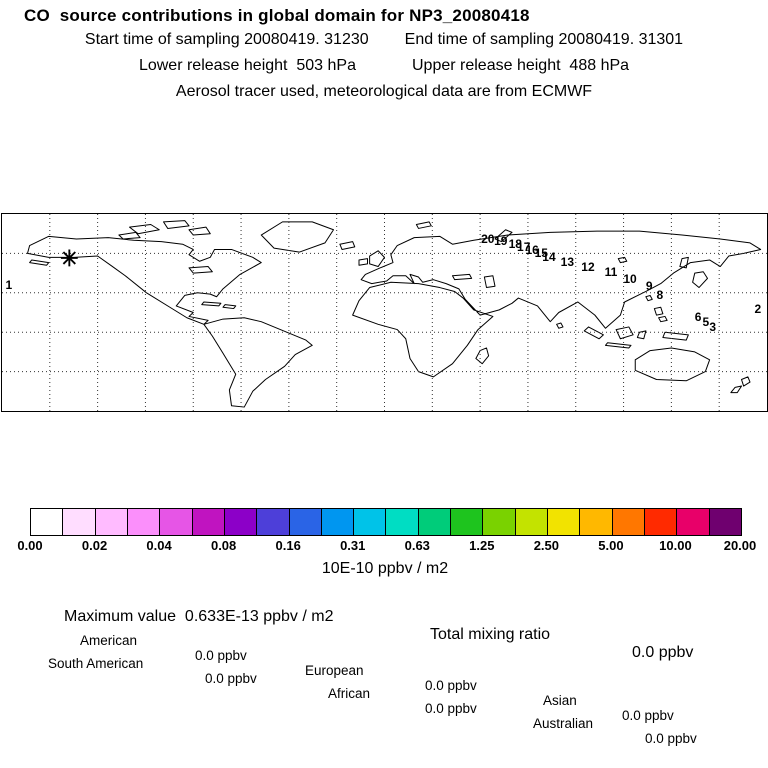 The width and height of the screenshot is (768, 768). I want to click on colorbar-tick-label: 0.04, so click(159, 545).